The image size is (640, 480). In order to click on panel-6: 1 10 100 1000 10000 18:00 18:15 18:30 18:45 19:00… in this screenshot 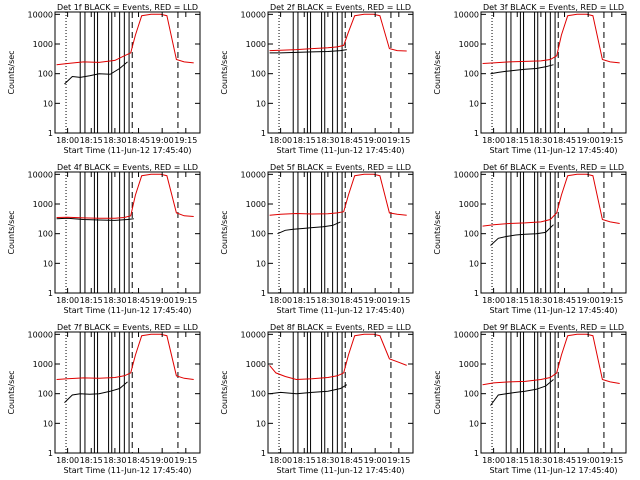, I will do `click(530, 239)`.